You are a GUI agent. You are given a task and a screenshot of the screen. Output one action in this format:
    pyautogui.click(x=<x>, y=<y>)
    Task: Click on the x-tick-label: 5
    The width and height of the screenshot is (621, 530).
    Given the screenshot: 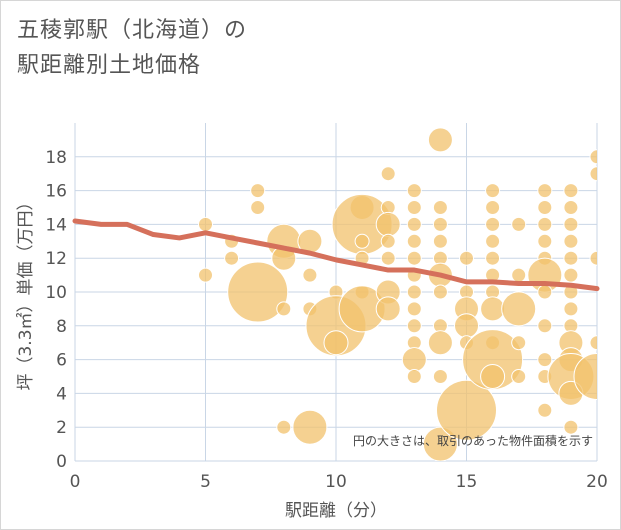 What is the action you would take?
    pyautogui.click(x=205, y=482)
    